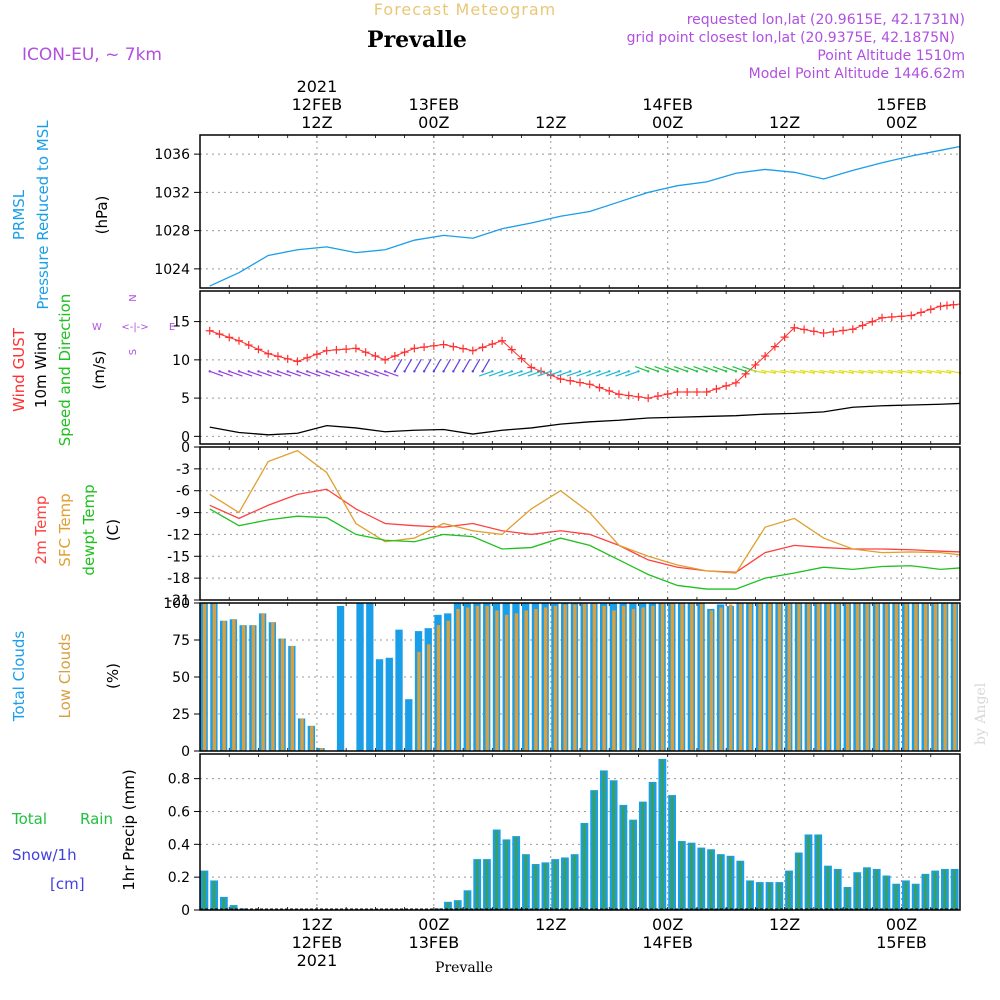  Describe the element at coordinates (19, 214) in the screenshot. I see `pressure-label-1: PRMSL` at that location.